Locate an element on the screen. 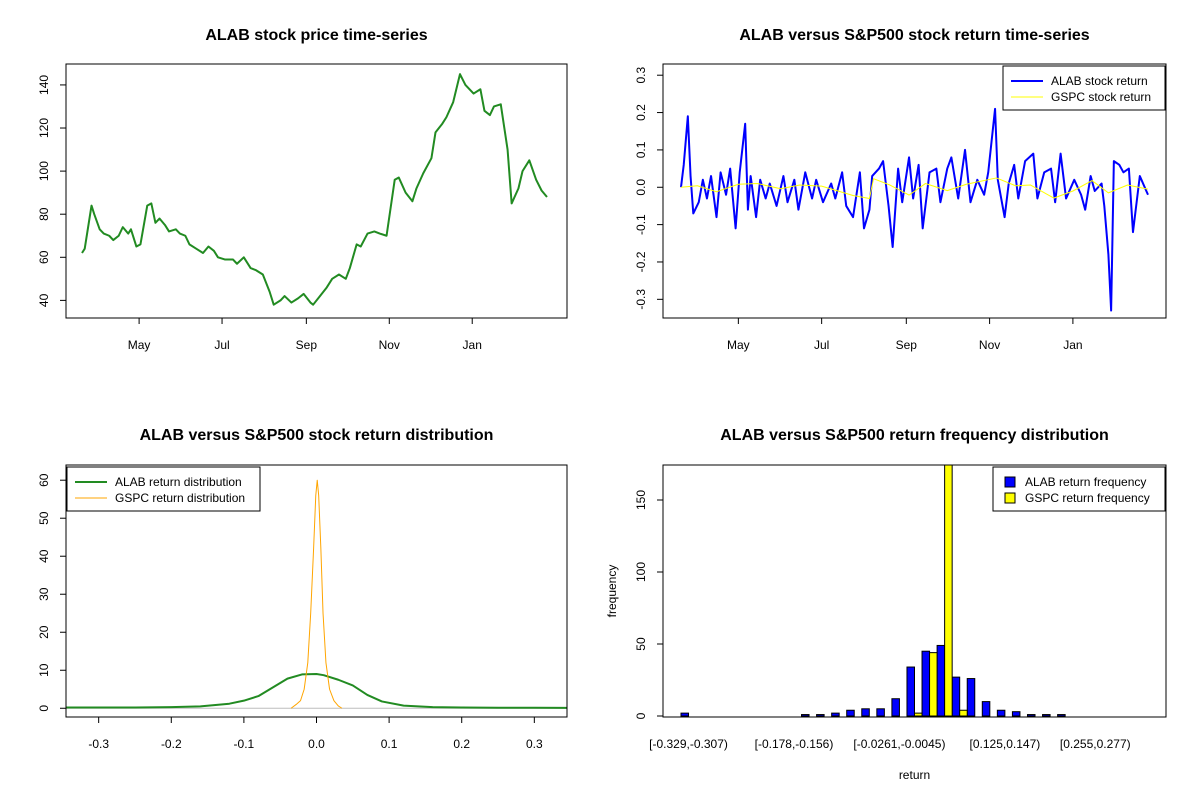 The image size is (1200, 805). returns-x-tick-label: May is located at coordinates (738, 345).